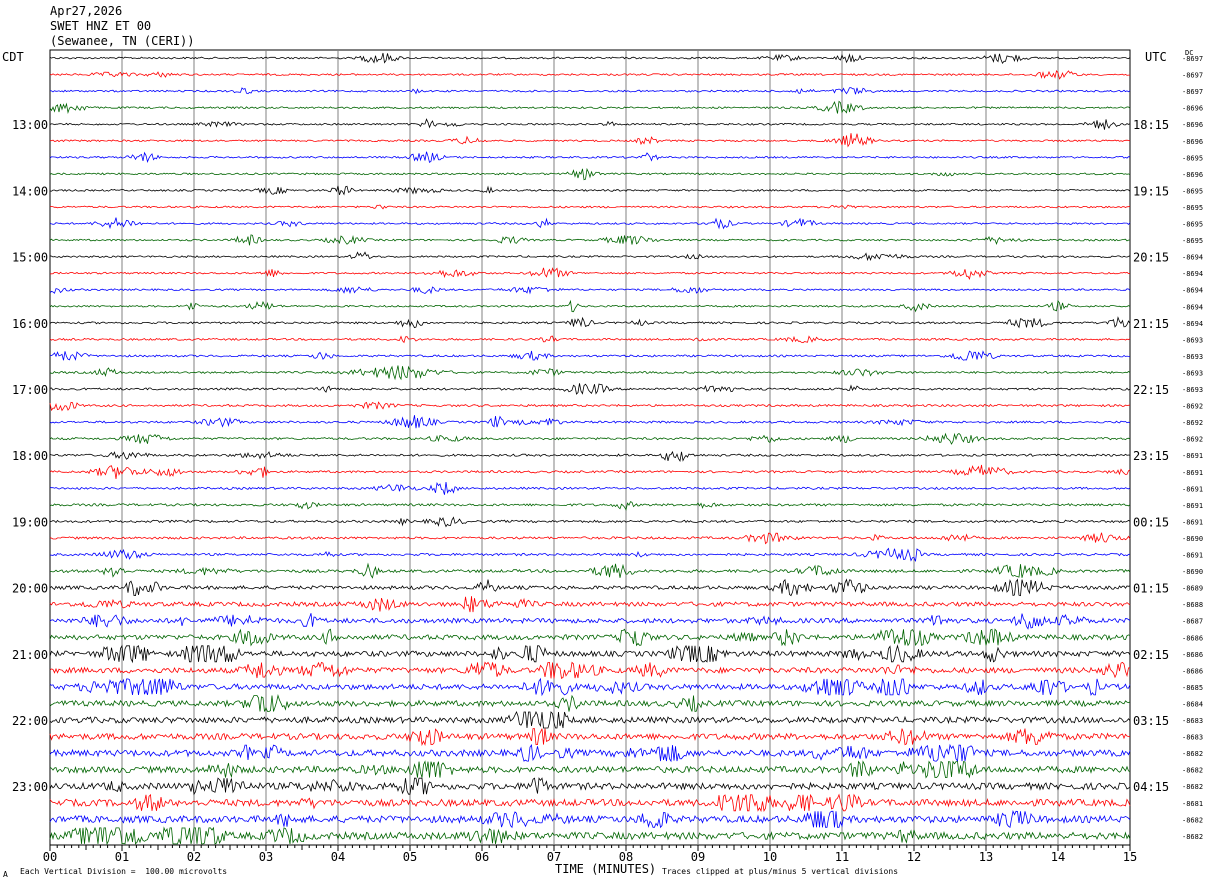 The image size is (1210, 886). What do you see at coordinates (266, 857) in the screenshot?
I see `x-tick-label: 03` at bounding box center [266, 857].